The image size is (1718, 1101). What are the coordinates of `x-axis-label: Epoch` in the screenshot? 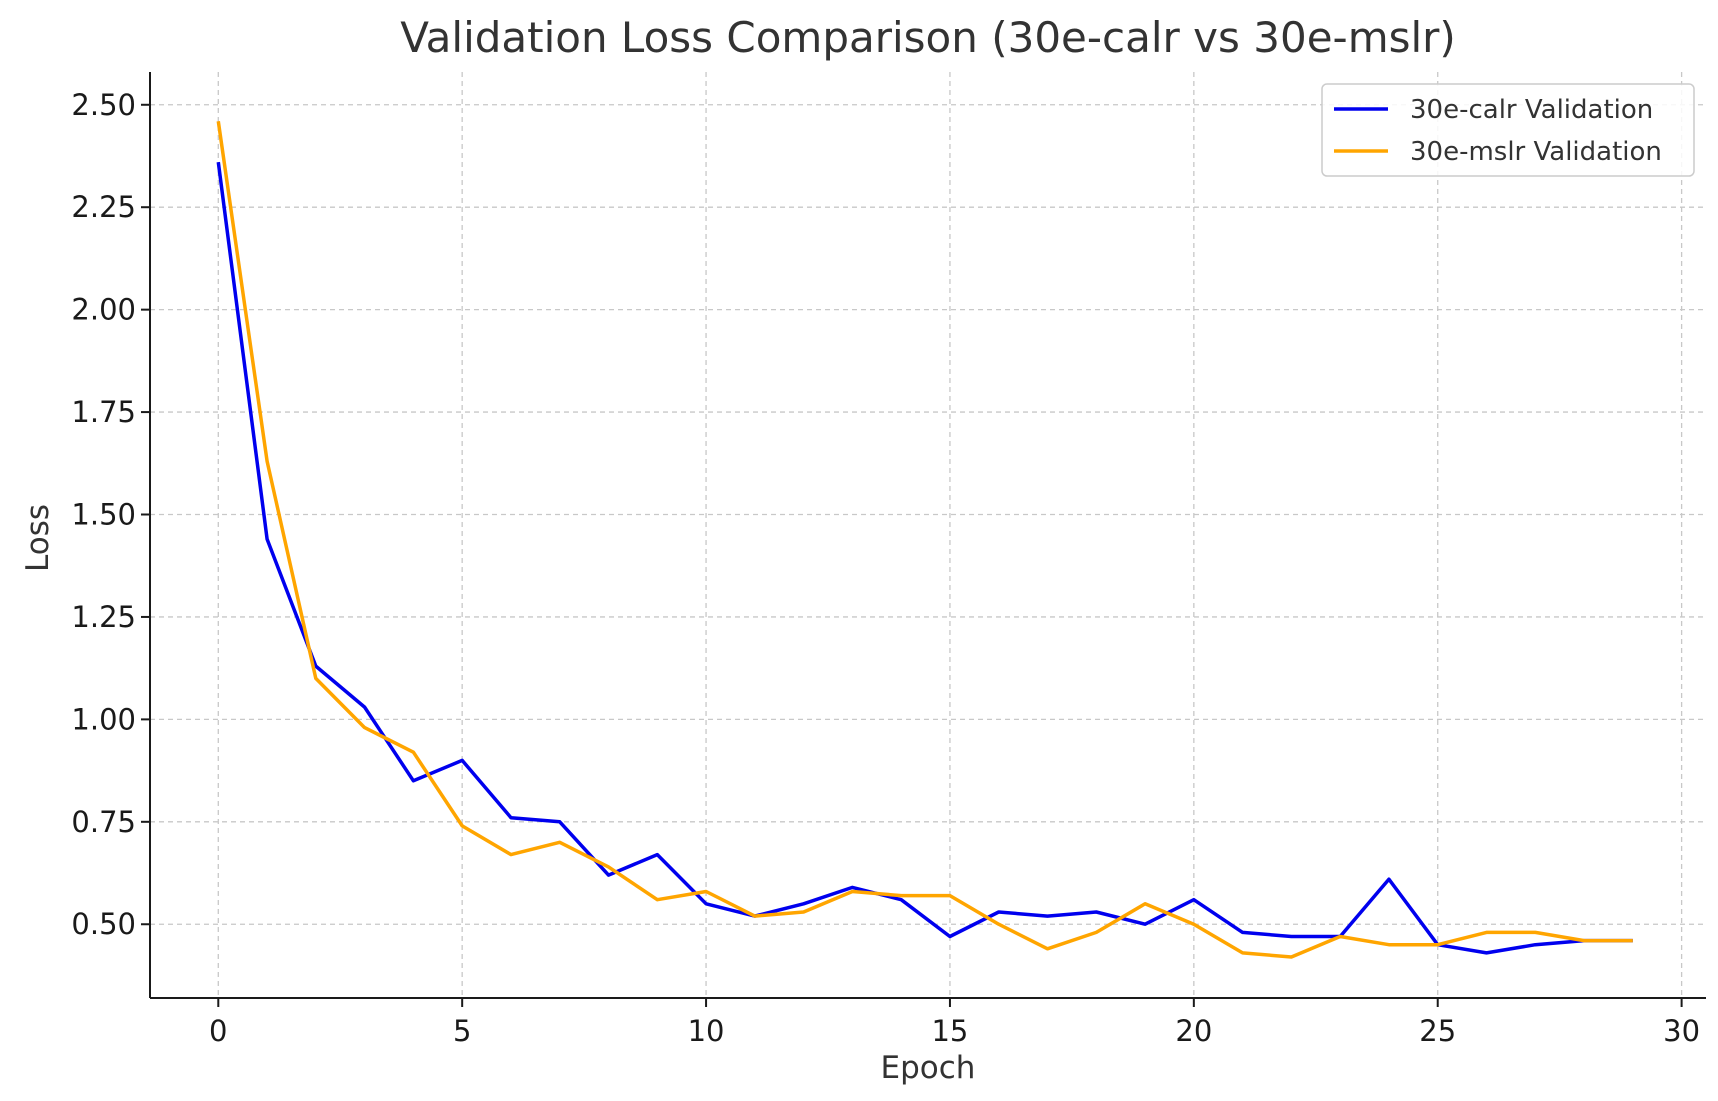 It's located at (928, 1068).